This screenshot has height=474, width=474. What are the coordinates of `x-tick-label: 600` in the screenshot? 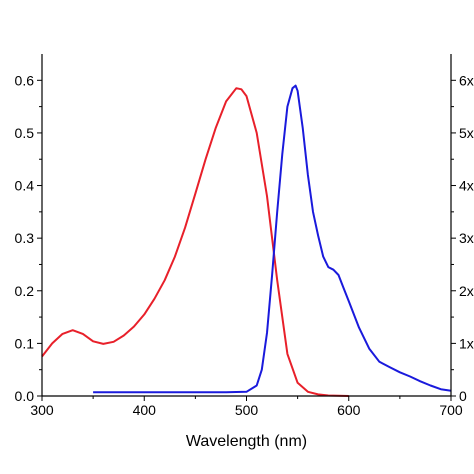 It's located at (349, 410).